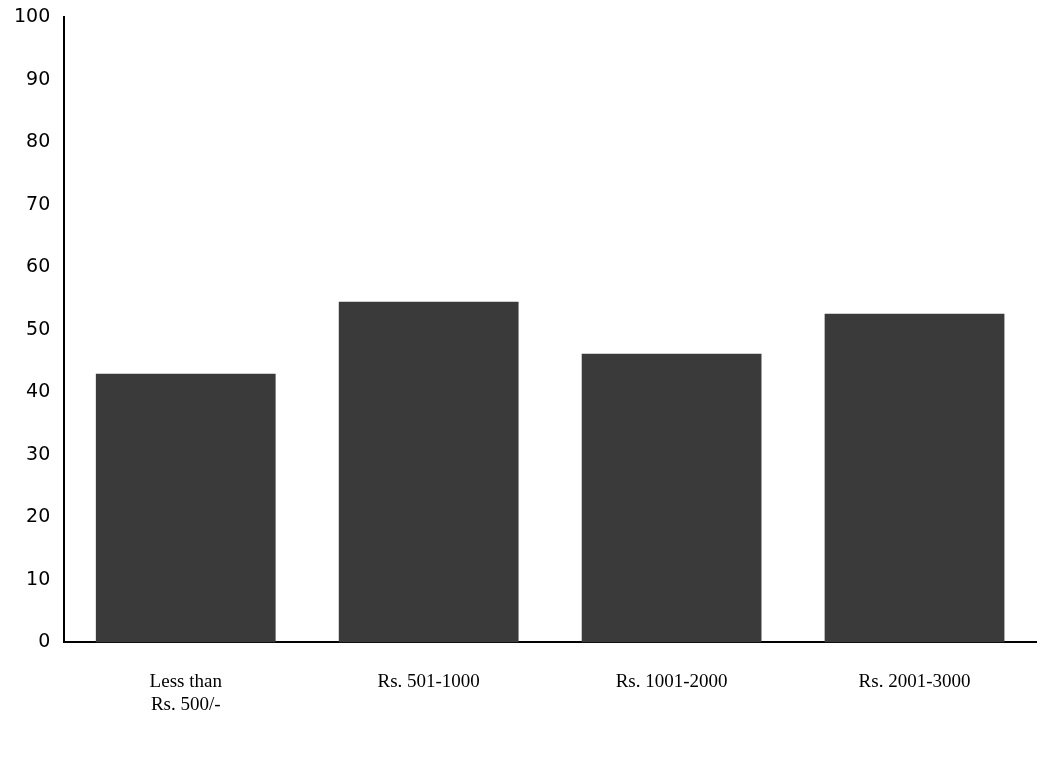  I want to click on y-tick-label: 40, so click(38, 390).